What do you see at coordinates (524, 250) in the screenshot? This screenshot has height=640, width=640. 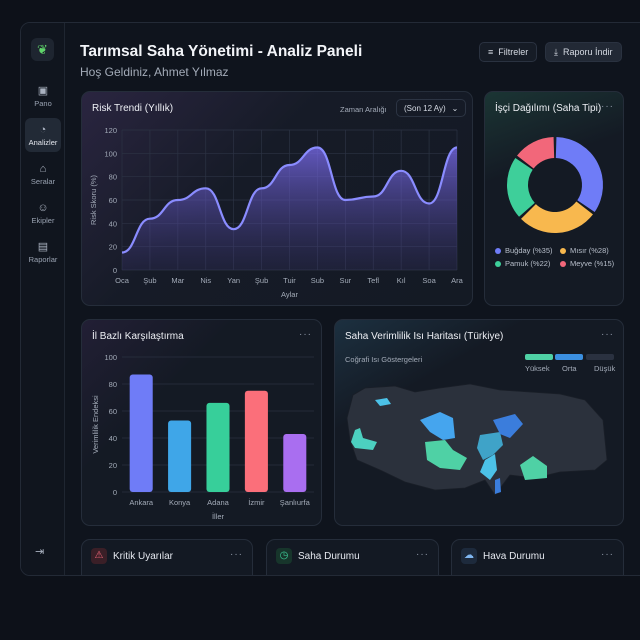 I see `legend-item: Buğday (%35)` at bounding box center [524, 250].